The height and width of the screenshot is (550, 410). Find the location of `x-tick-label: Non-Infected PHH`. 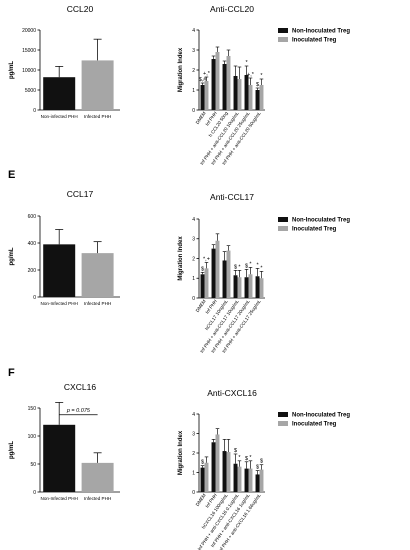

x-tick-label: Non-Infected PHH is located at coordinates (59, 498).